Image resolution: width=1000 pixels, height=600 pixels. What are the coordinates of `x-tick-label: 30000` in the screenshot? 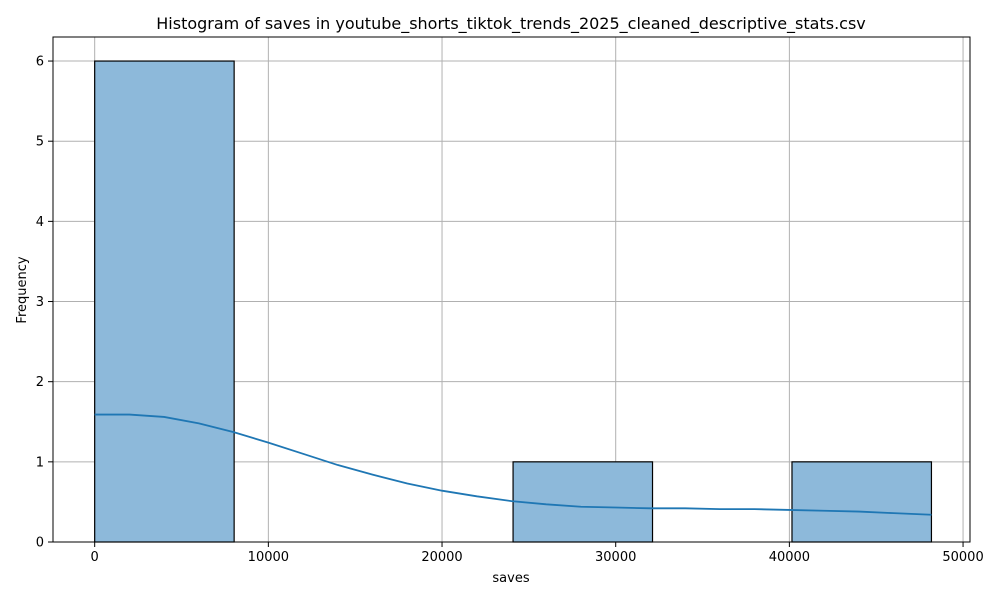 It's located at (615, 557).